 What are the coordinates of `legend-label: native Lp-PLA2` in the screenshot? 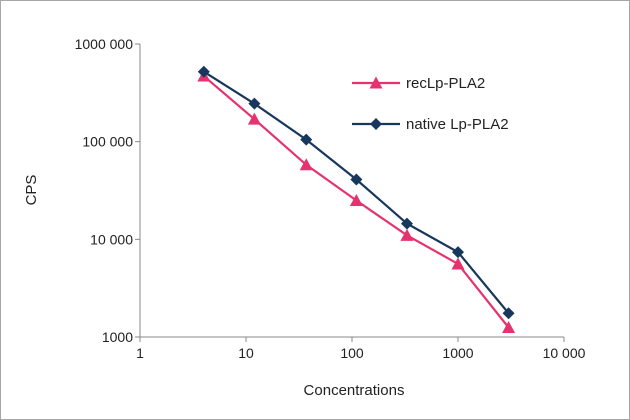 It's located at (457, 124).